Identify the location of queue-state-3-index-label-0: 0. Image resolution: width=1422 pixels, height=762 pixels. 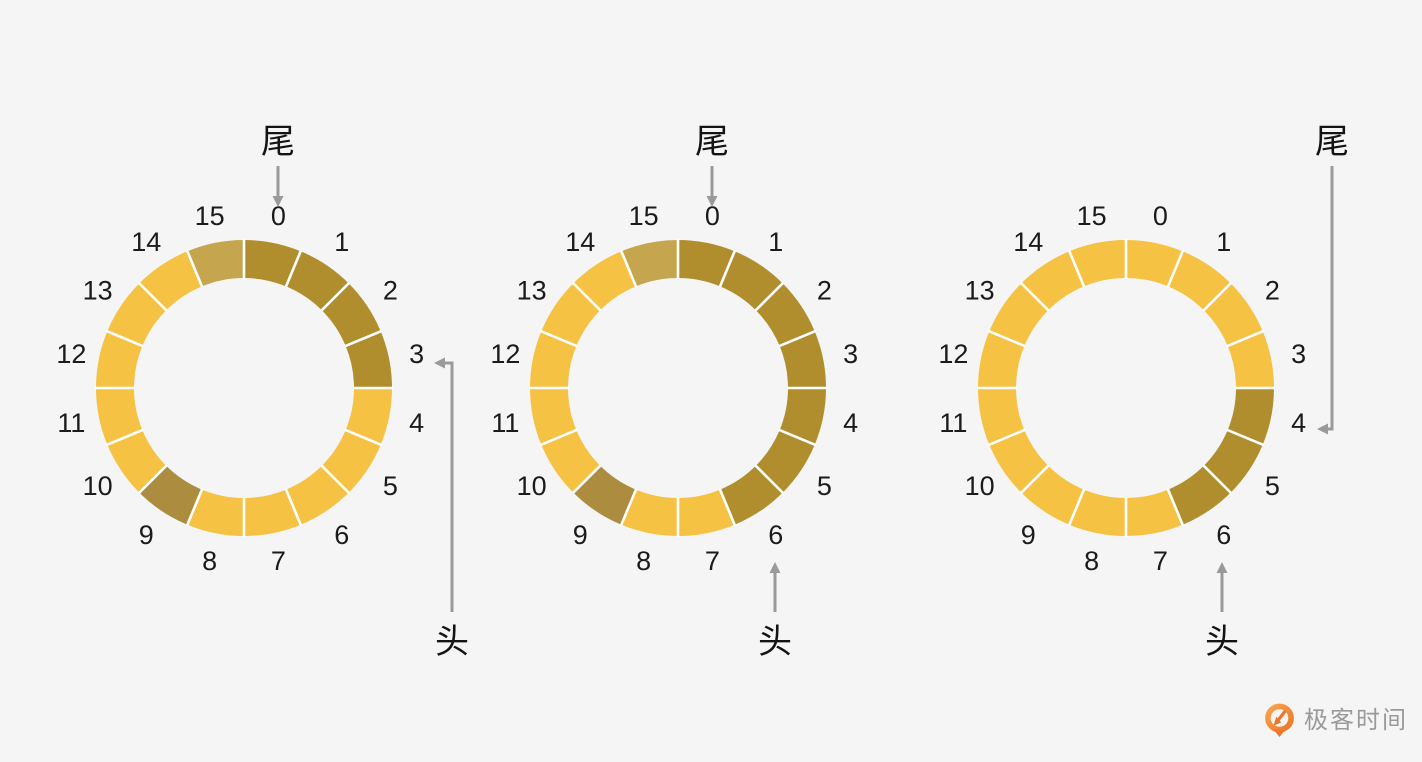
(1160, 216).